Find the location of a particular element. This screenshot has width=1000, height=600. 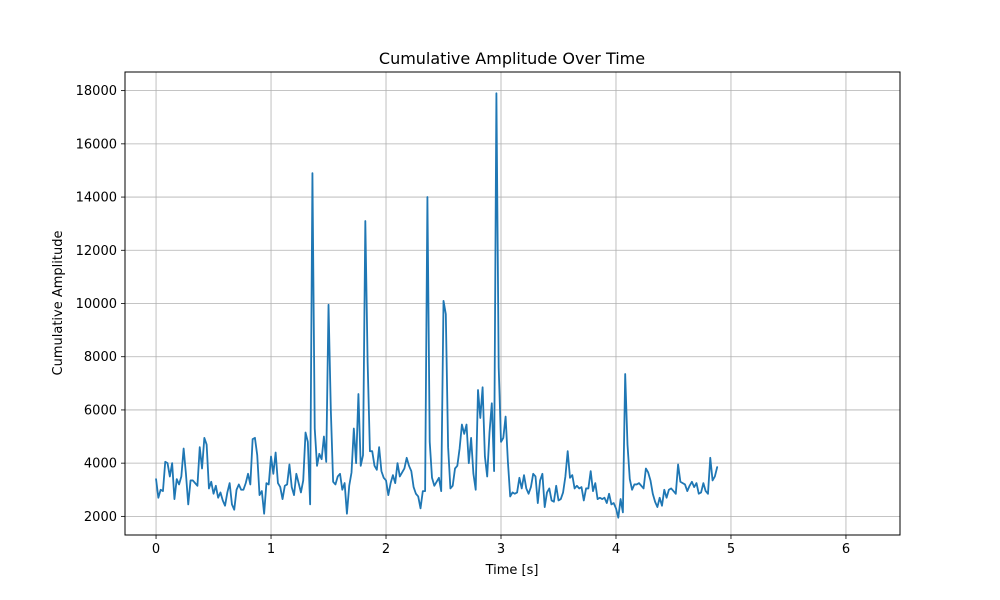

y-axis-label: Cumulative Amplitude is located at coordinates (58, 303).